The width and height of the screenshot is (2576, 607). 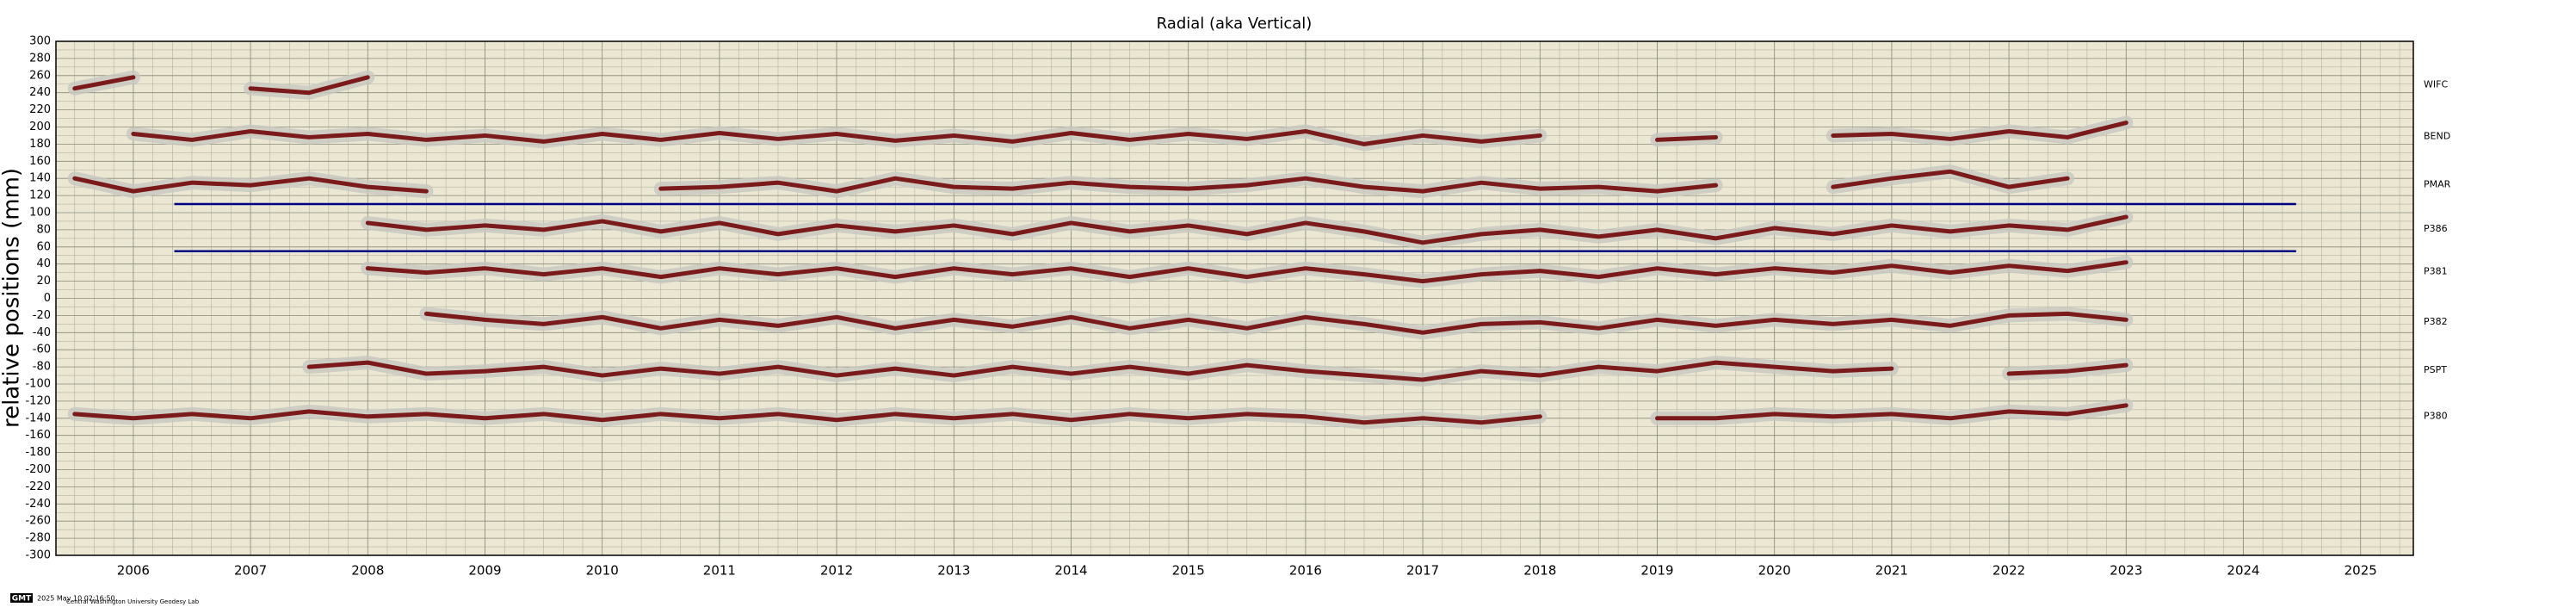 I want to click on station-label: P386, so click(x=2436, y=228).